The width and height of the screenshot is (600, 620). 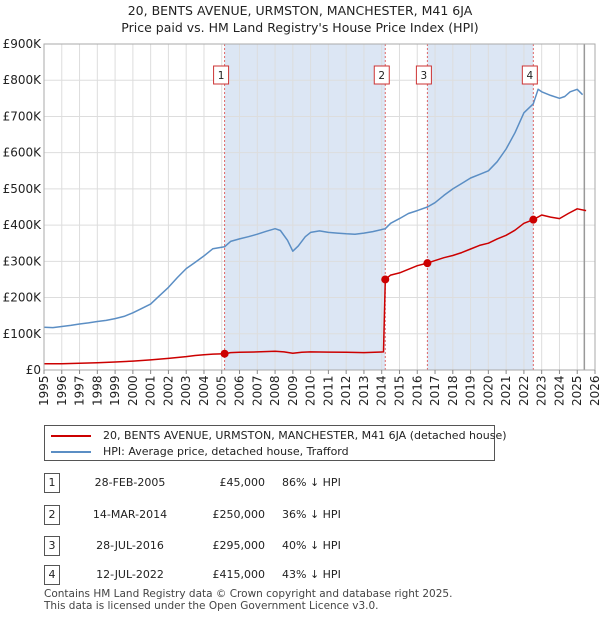 I want to click on y-tick-label: £0, so click(x=33, y=370).